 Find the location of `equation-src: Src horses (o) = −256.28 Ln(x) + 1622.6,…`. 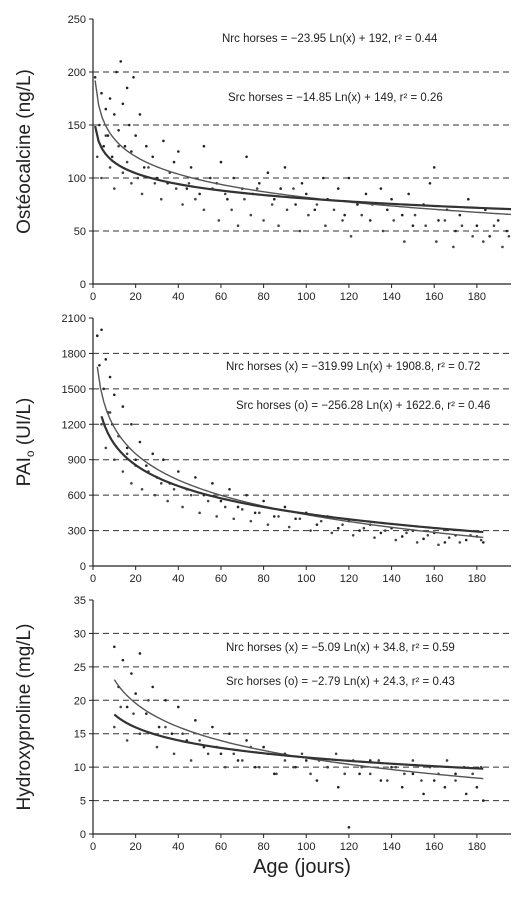

equation-src: Src horses (o) = −256.28 Ln(x) + 1622.6,… is located at coordinates (363, 406).